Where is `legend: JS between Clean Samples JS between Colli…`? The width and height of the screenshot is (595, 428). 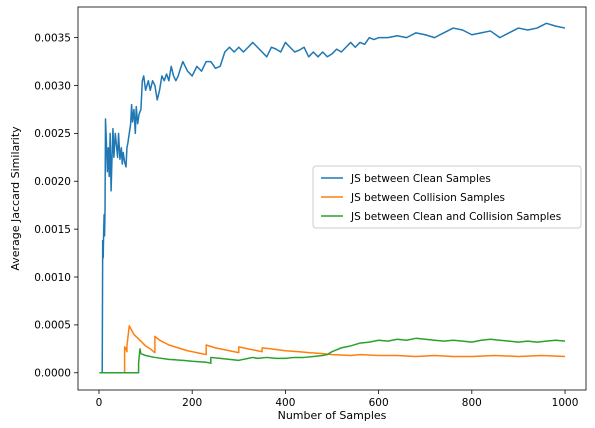
legend: JS between Clean Samples JS between Colli… is located at coordinates (447, 197).